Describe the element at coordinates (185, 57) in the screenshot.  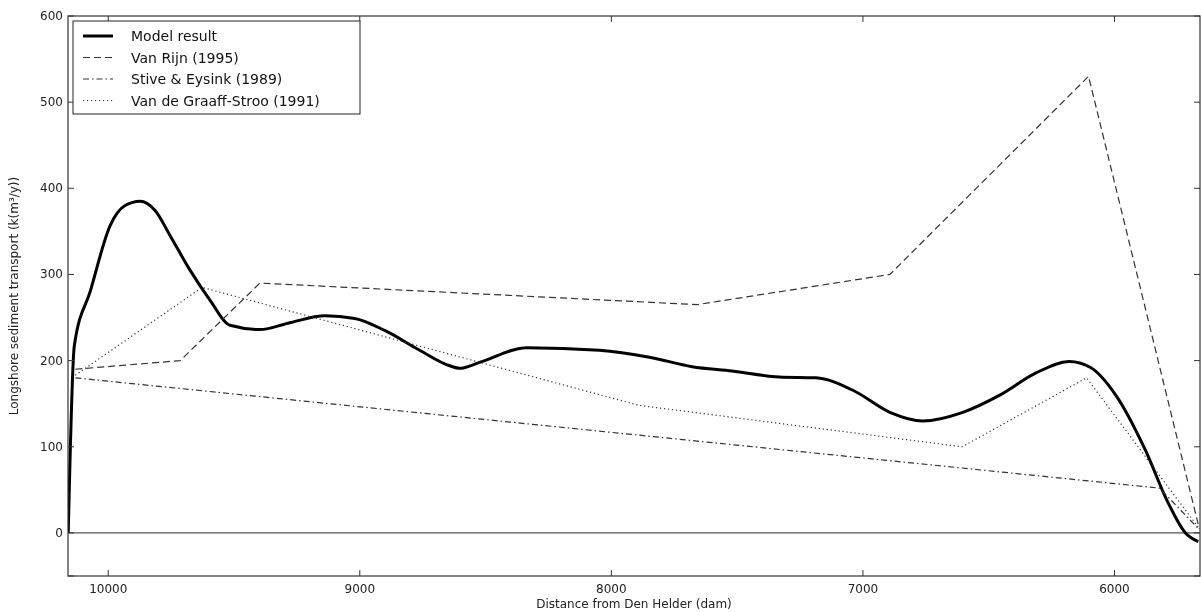
I see `legend-label: Van Rijn (1995)` at that location.